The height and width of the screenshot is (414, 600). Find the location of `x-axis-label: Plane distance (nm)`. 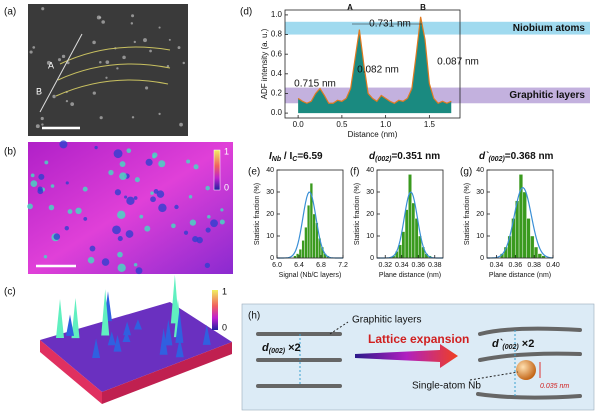

x-axis-label: Plane distance (nm) is located at coordinates (520, 275).